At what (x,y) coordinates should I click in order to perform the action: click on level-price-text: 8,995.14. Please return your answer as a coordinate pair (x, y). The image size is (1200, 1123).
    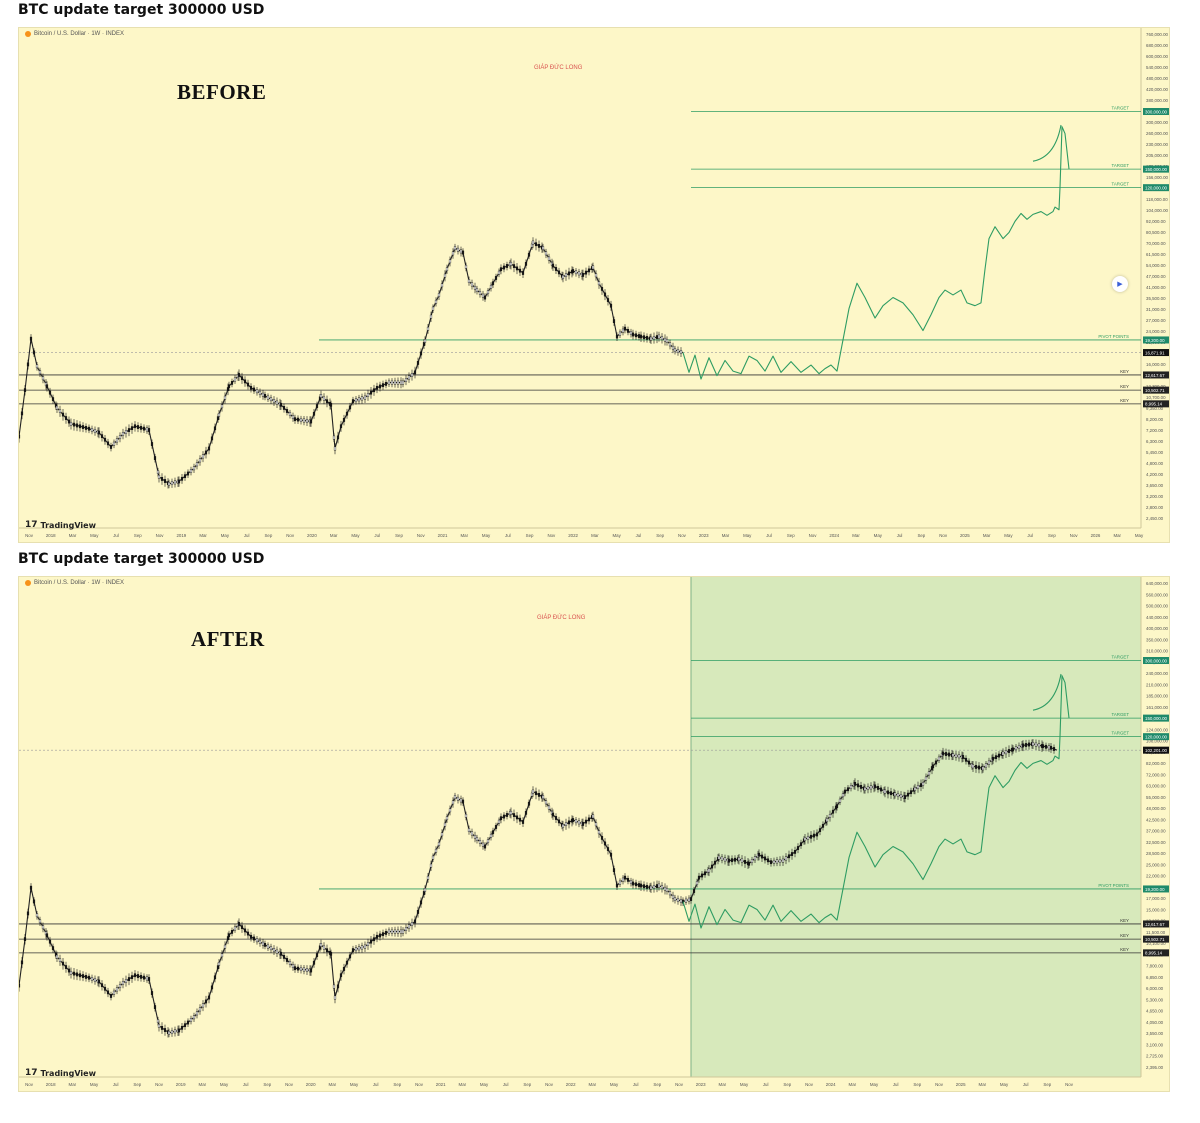
    Looking at the image, I should click on (1154, 953).